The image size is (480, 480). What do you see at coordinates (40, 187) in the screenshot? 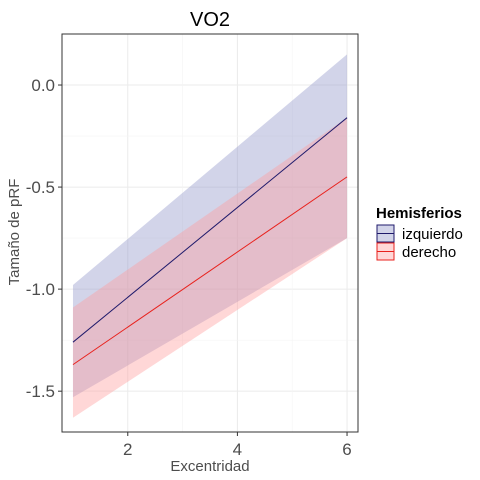
I see `y-tick-label-1: -0.5` at bounding box center [40, 187].